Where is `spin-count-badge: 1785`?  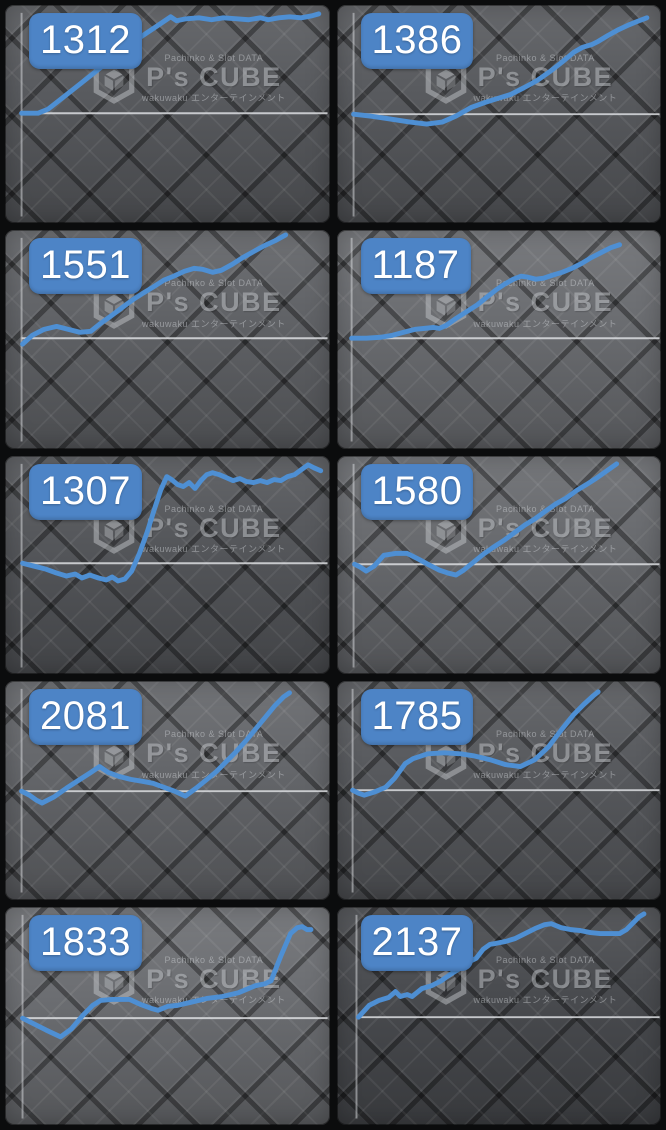
spin-count-badge: 1785 is located at coordinates (417, 717).